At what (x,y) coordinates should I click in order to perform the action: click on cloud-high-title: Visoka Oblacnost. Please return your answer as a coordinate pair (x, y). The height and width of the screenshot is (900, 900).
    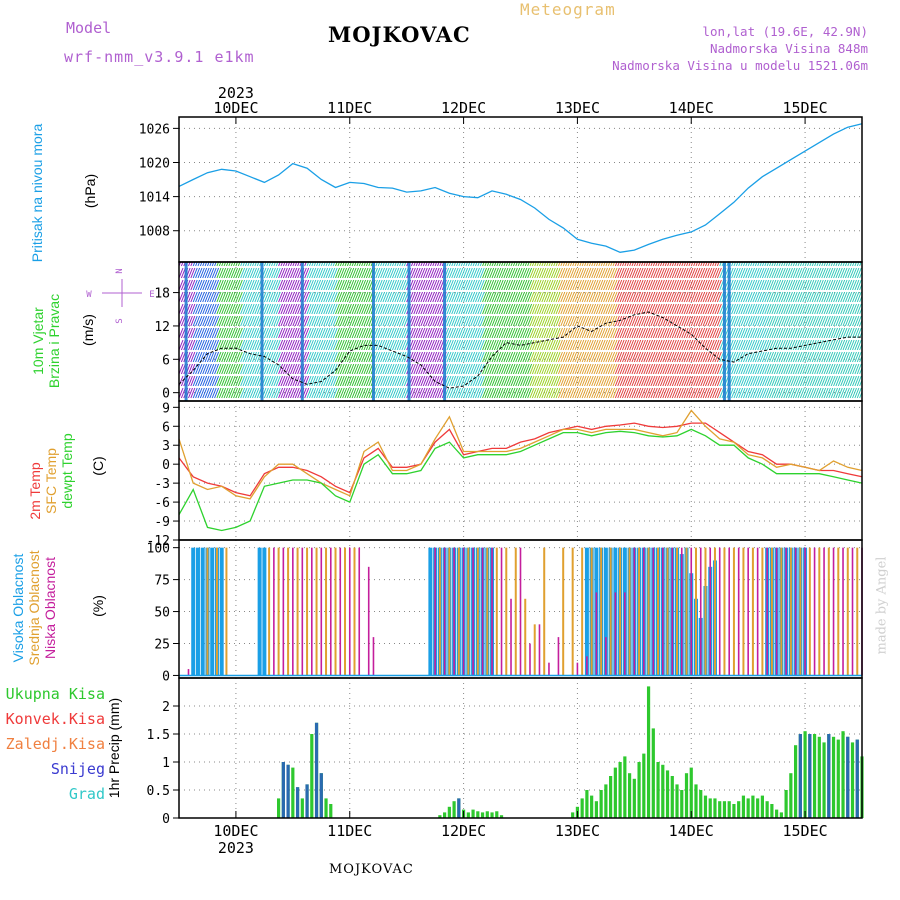
    Looking at the image, I should click on (18, 608).